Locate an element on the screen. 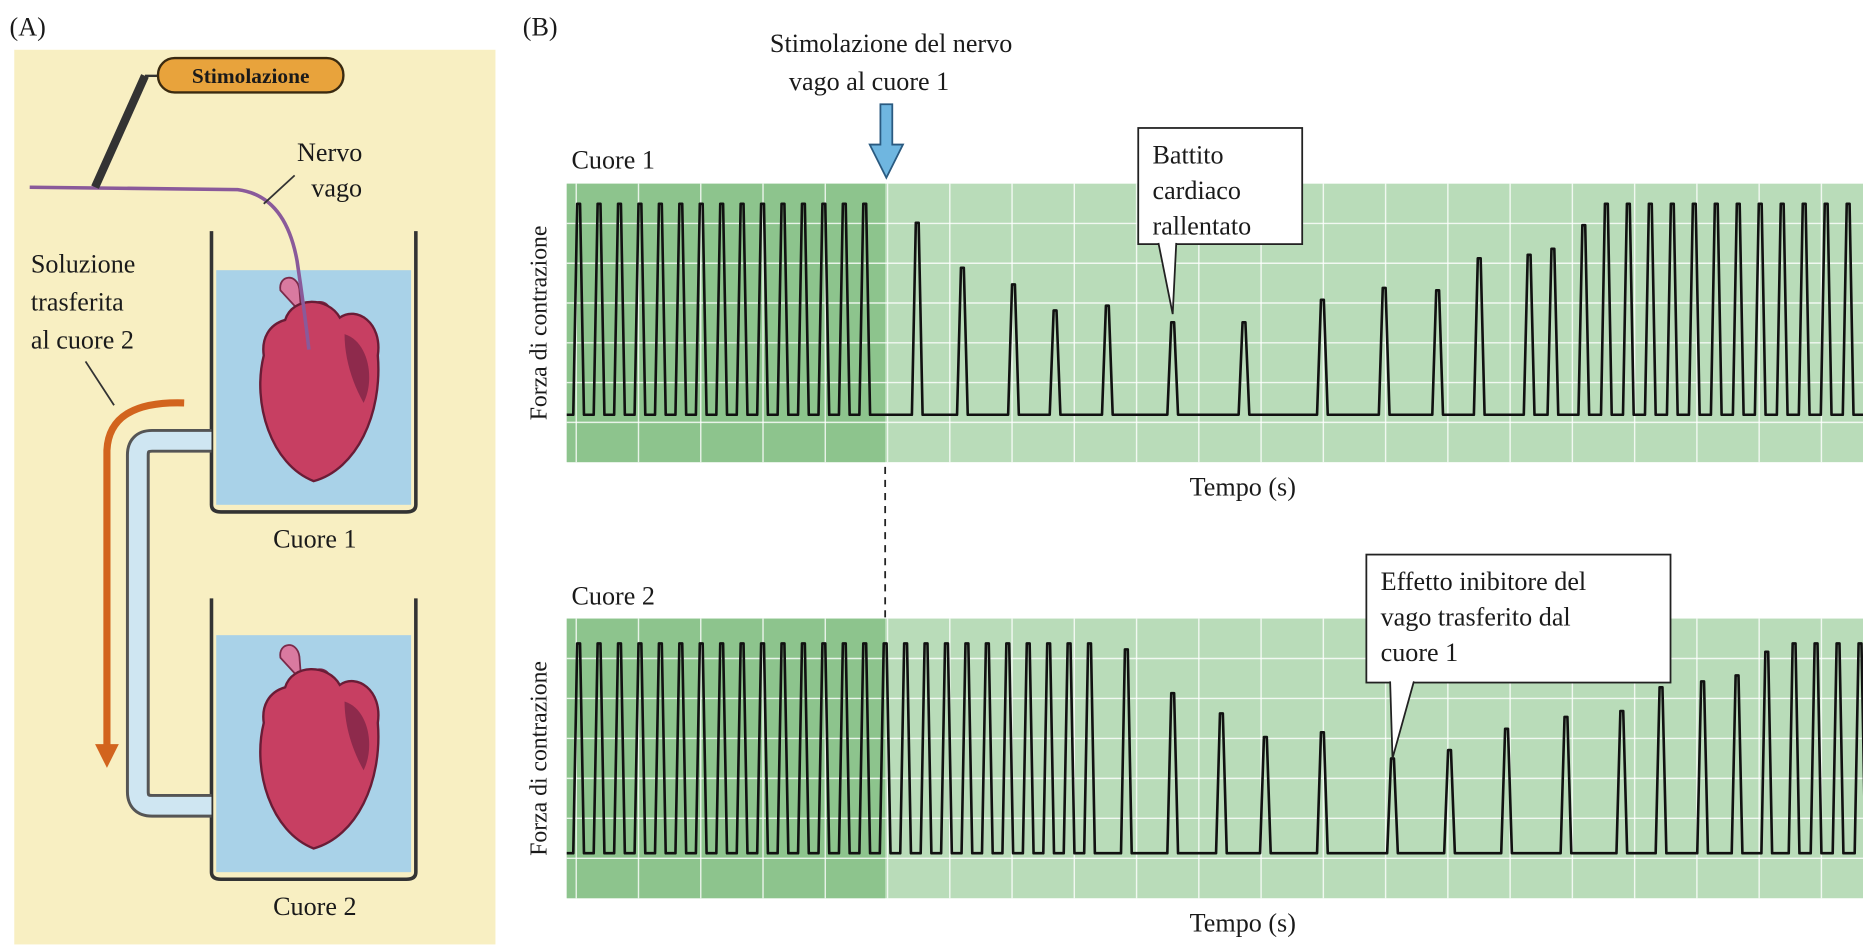  callout-text: cardiaco is located at coordinates (1196, 190).